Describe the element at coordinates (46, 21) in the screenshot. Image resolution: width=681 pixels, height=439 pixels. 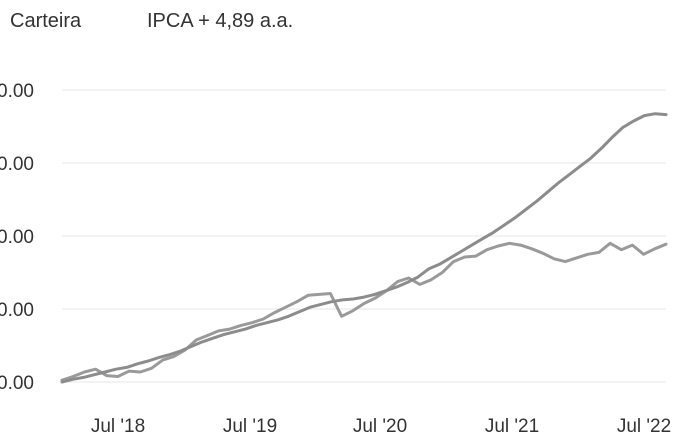
I see `legend-item-carteira: Carteira` at that location.